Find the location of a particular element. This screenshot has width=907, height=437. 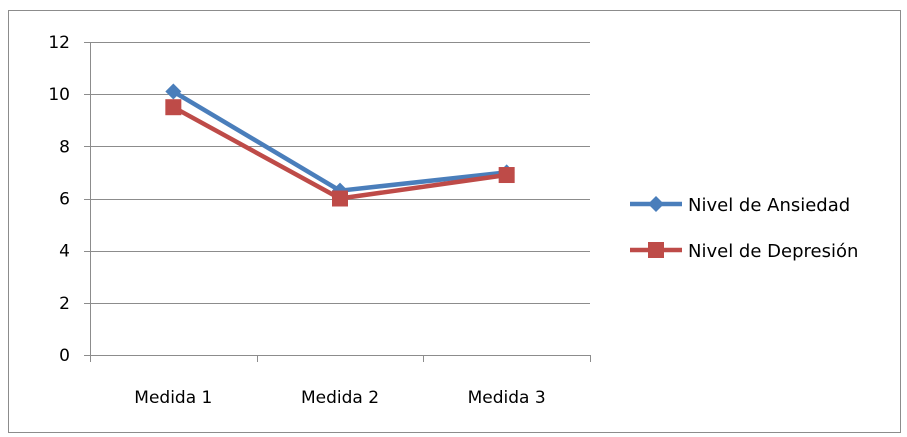

y-tick-labels: 0 2 4 6 8 10 12 is located at coordinates (59, 199).